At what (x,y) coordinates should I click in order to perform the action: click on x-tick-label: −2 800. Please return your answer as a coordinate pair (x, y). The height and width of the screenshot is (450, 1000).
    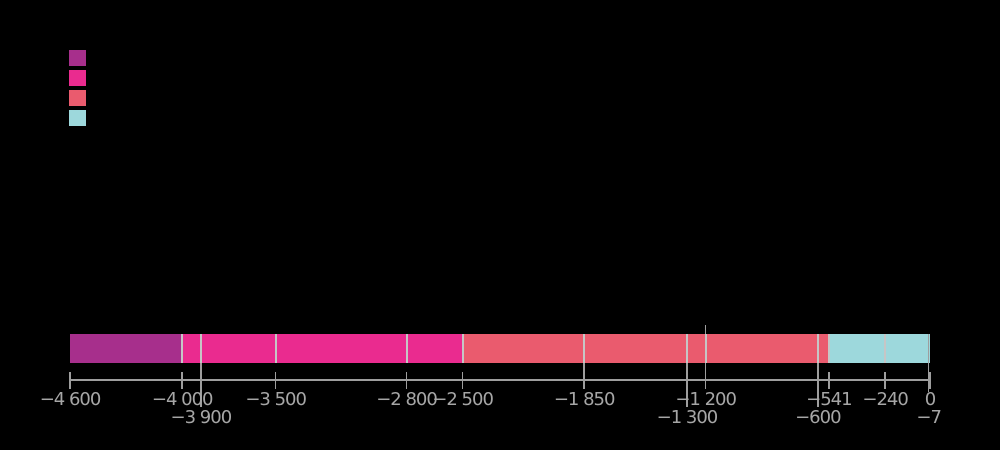
    Looking at the image, I should click on (407, 399).